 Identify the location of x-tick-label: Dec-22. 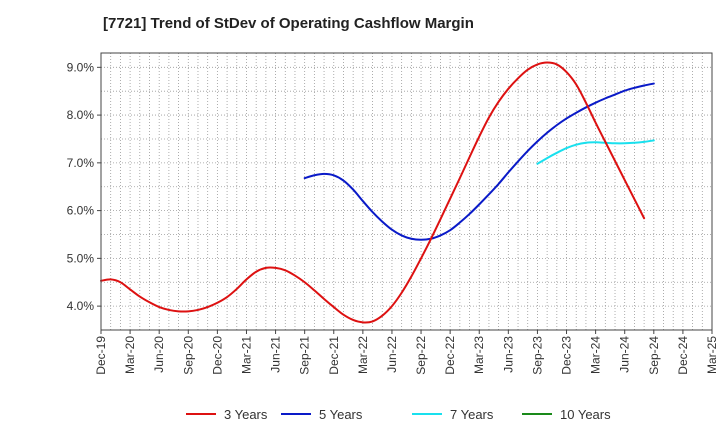
(450, 355).